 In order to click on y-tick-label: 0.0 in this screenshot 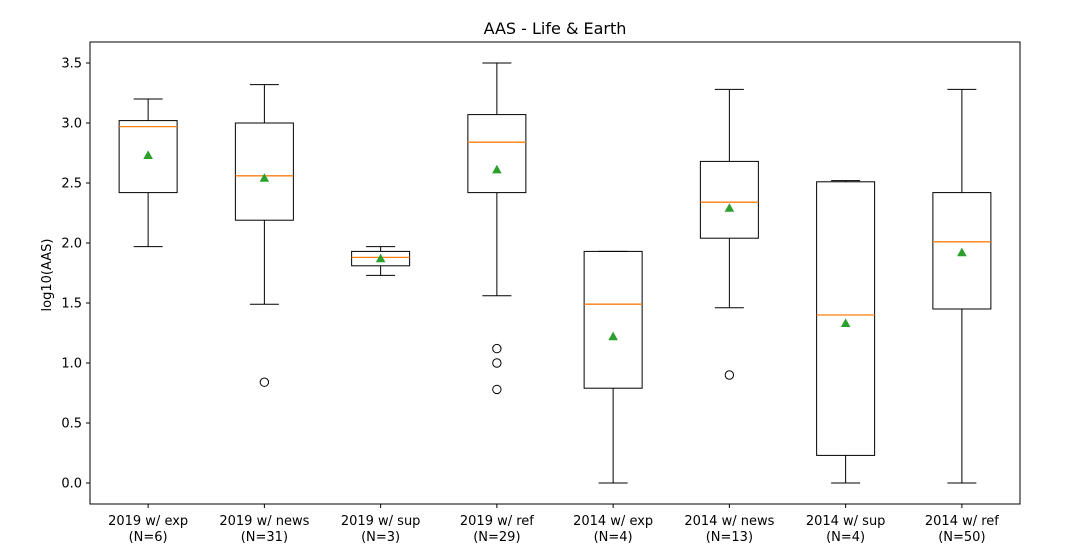, I will do `click(71, 484)`.